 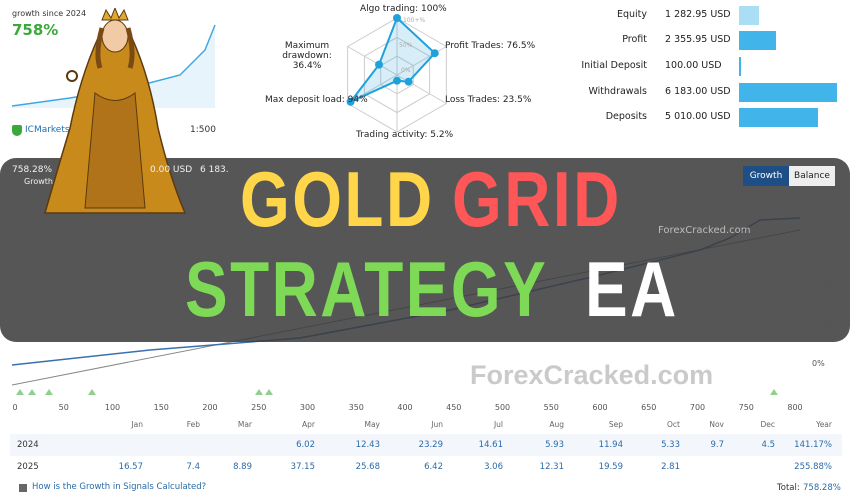 What do you see at coordinates (302, 467) in the screenshot?
I see `month-value: 37.15` at bounding box center [302, 467].